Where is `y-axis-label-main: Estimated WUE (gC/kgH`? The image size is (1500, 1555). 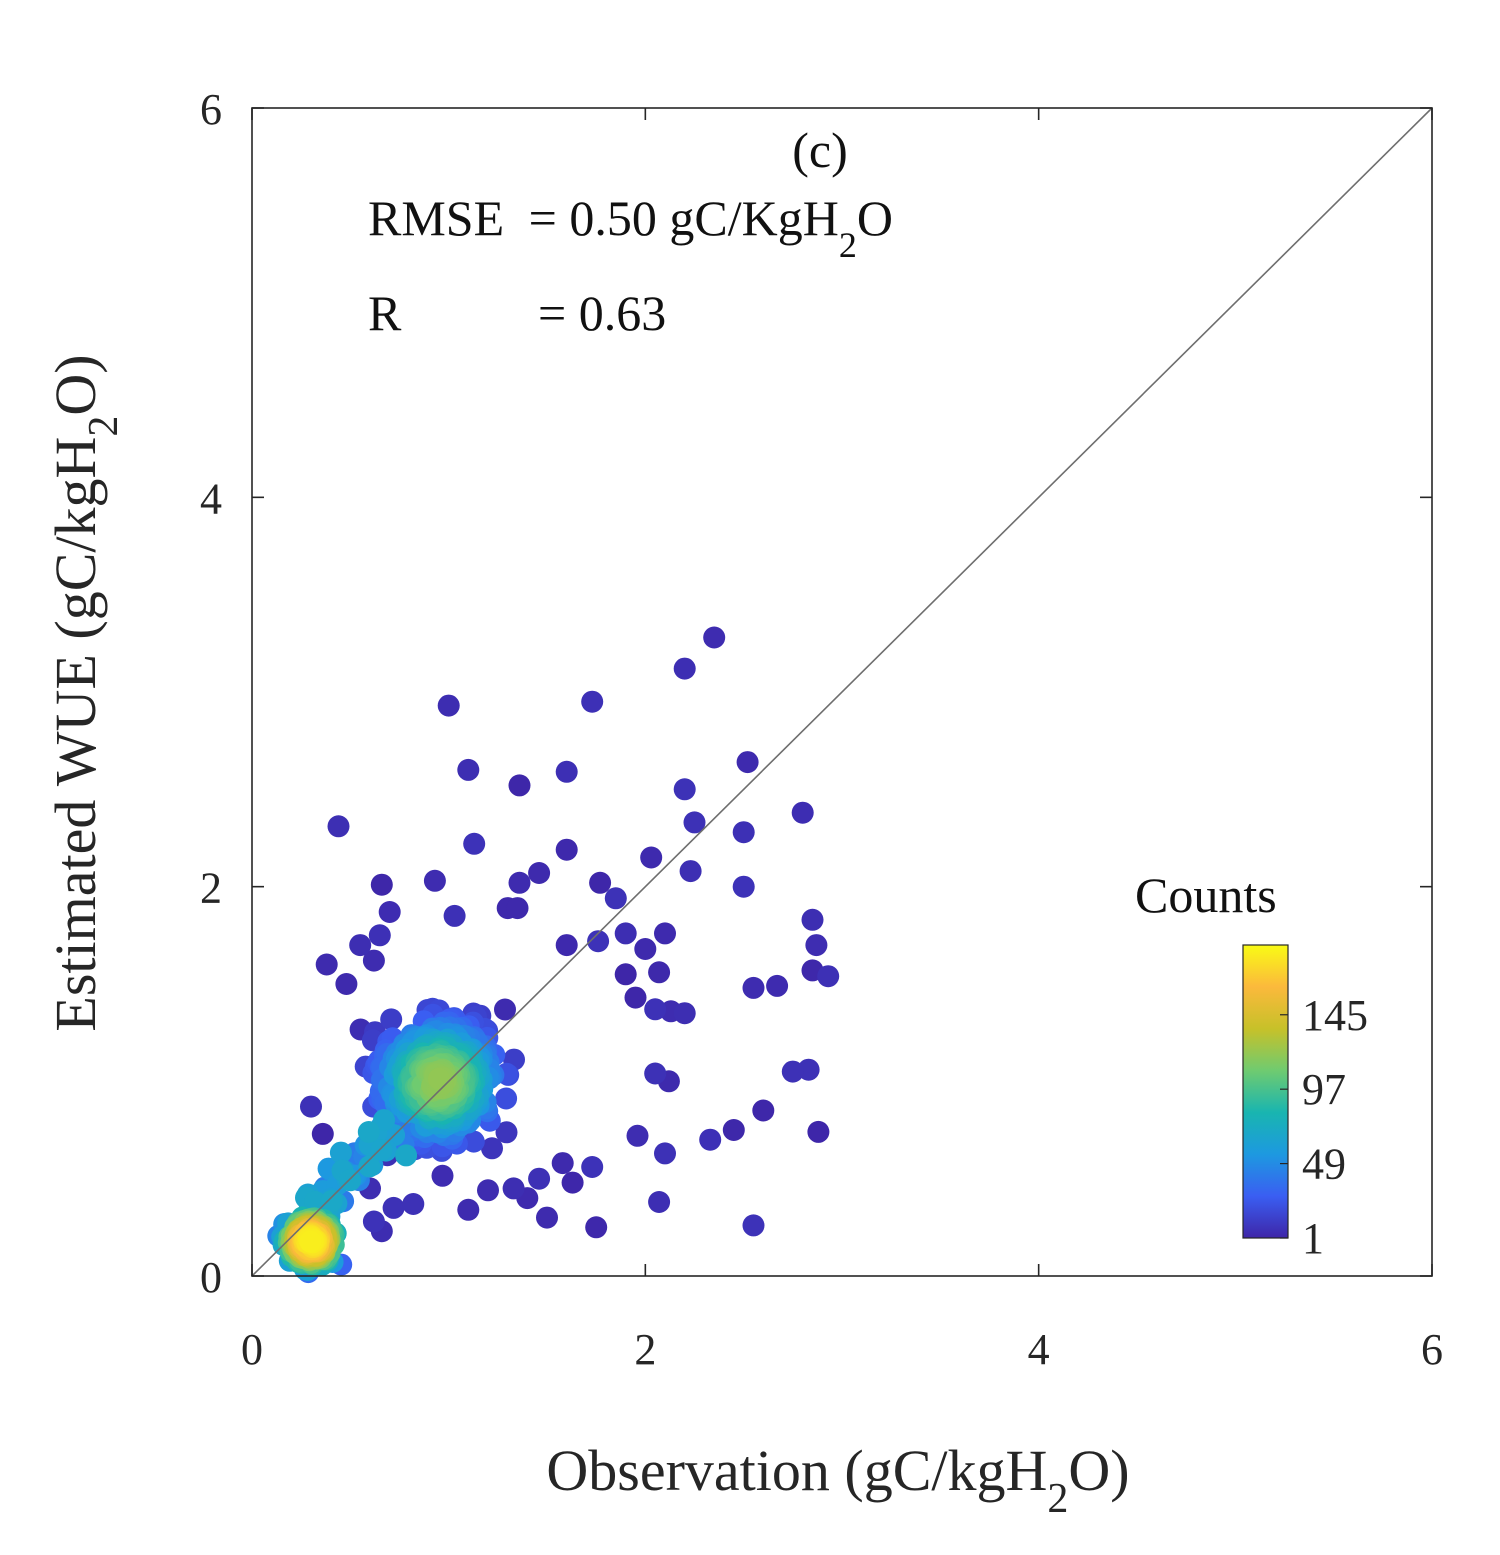 y-axis-label-main: Estimated WUE (gC/kgH is located at coordinates (75, 734).